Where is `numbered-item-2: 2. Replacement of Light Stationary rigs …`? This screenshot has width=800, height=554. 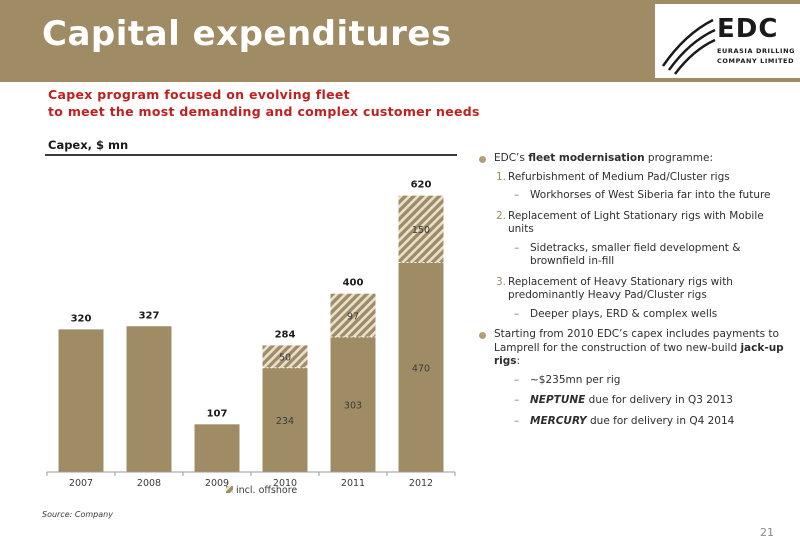 numbered-item-2: 2. Replacement of Light Stationary rigs … is located at coordinates (631, 223).